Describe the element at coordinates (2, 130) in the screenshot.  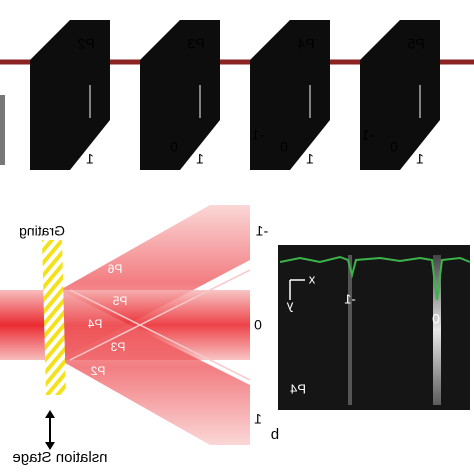
I see `edge-bar` at that location.